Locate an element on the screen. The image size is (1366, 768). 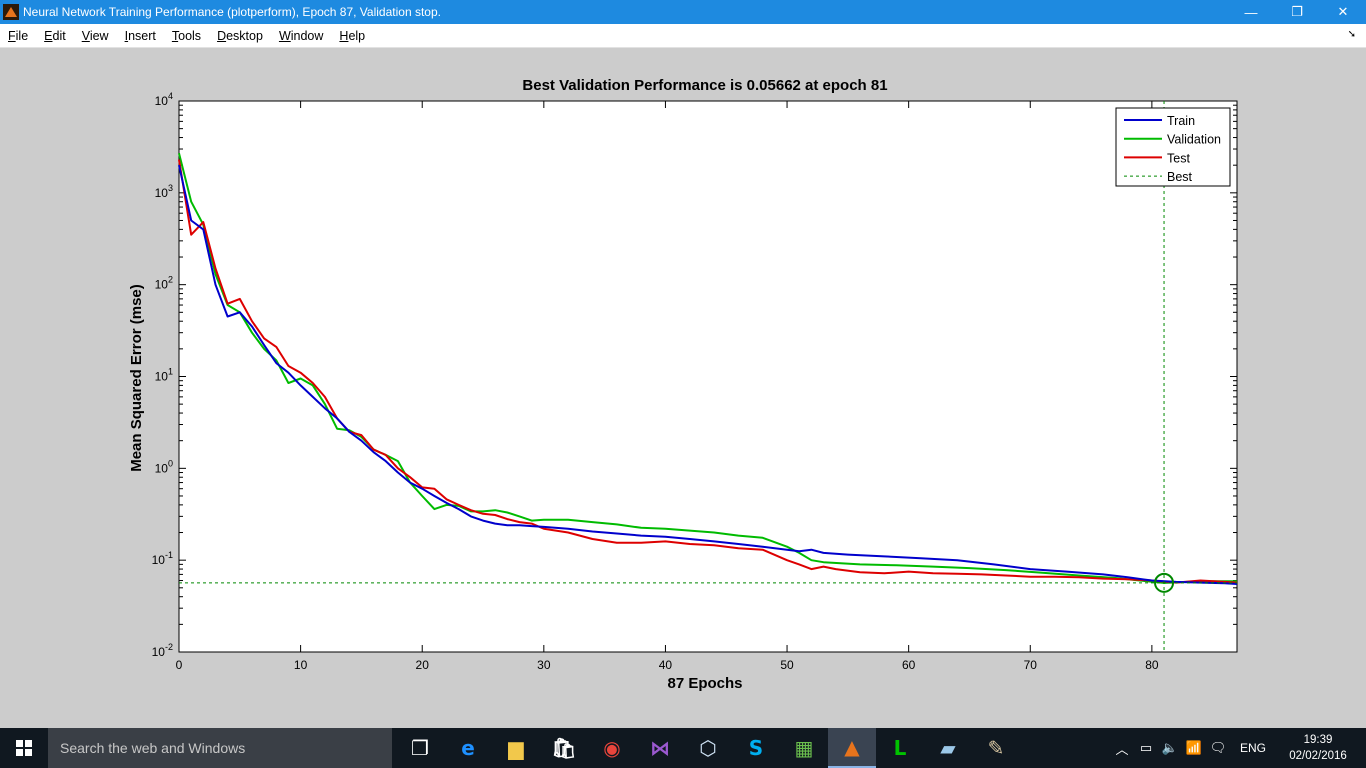
project-chart-icon: ▦ is located at coordinates (804, 748).